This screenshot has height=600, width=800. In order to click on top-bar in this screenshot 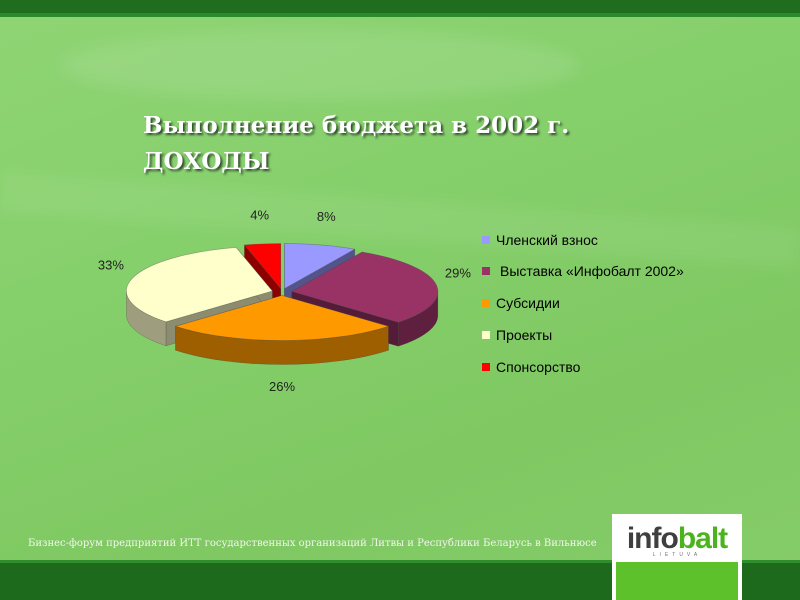, I will do `click(400, 8)`.